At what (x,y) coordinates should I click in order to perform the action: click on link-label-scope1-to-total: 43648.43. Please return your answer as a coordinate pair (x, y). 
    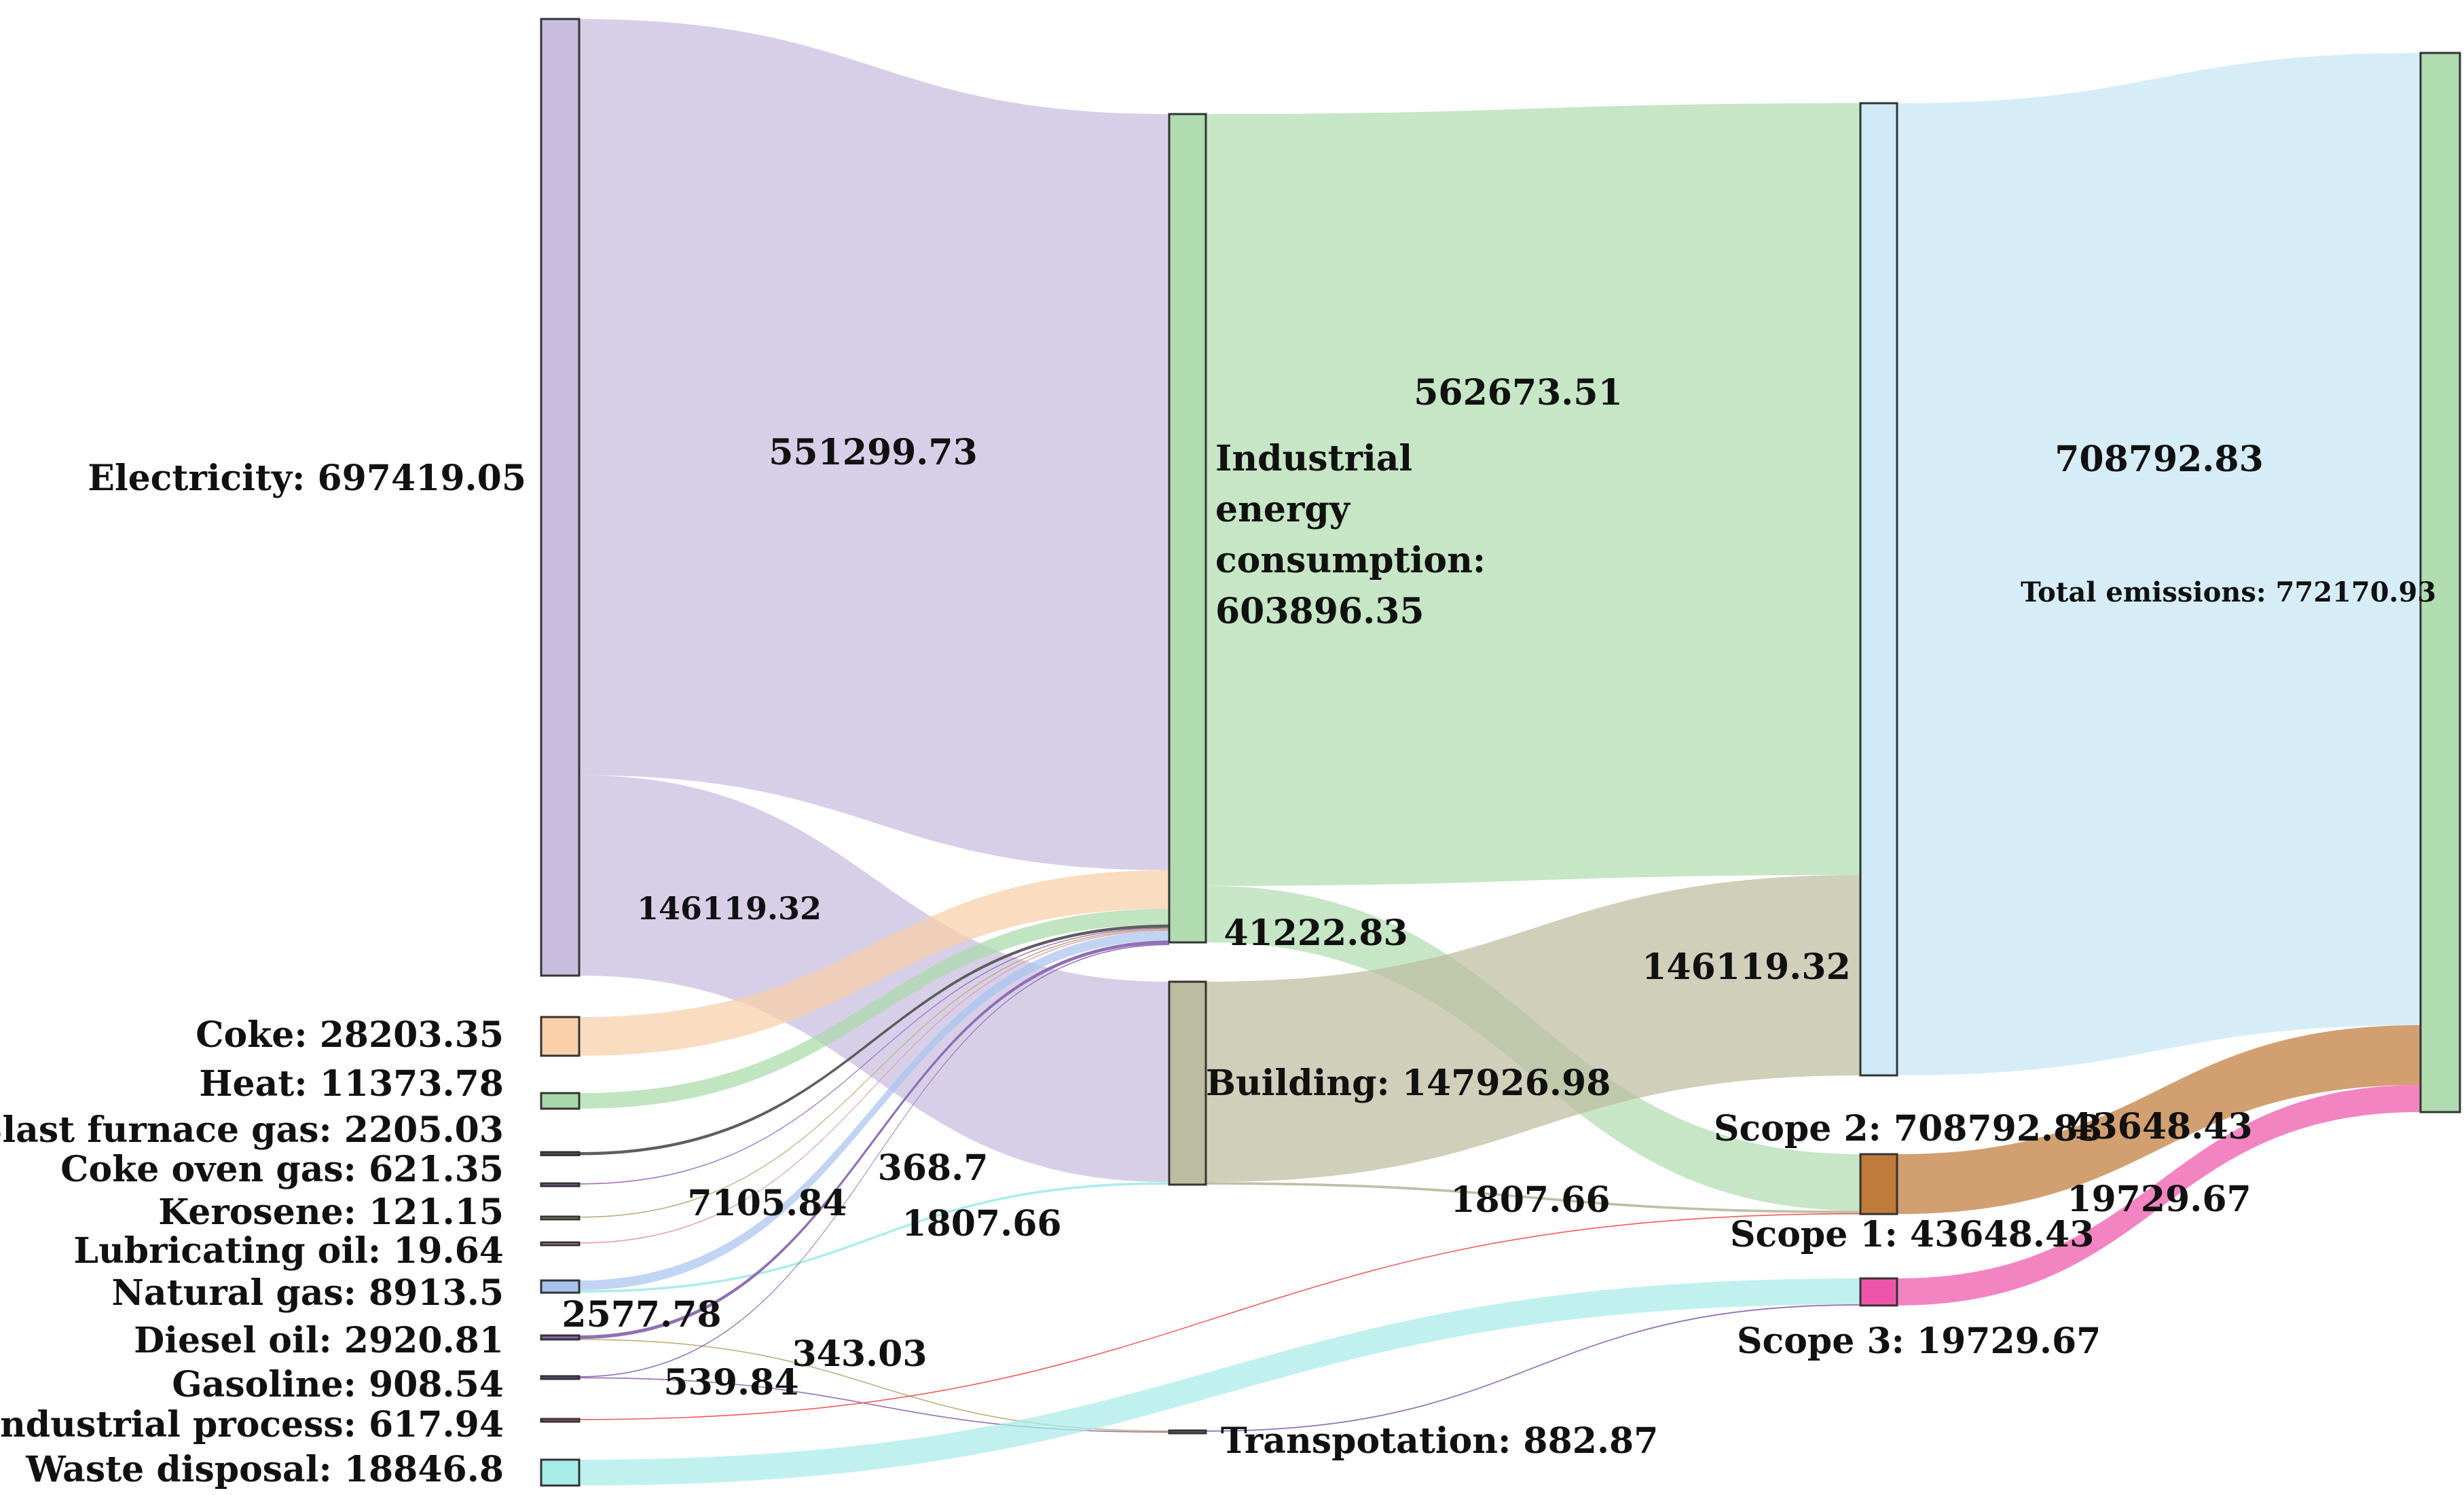
    Looking at the image, I should click on (2160, 1126).